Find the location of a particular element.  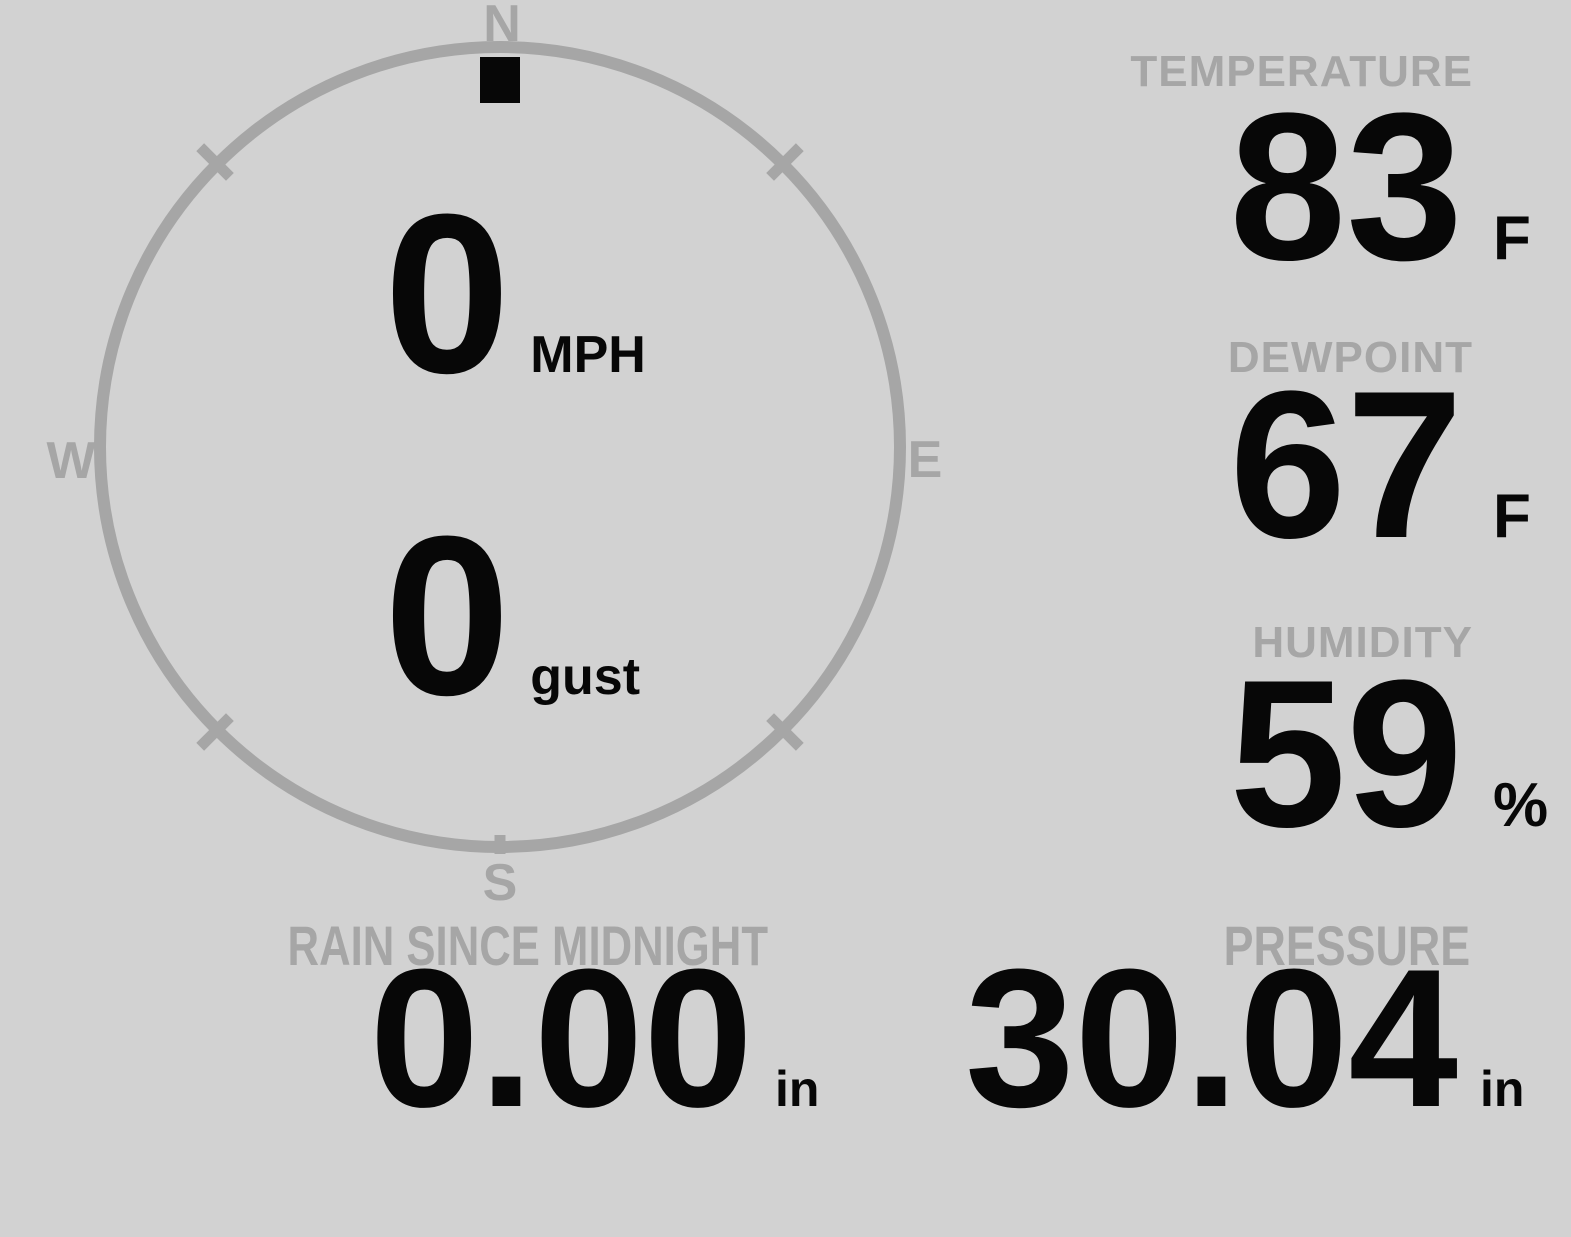

tick-ne is located at coordinates (785, 162).